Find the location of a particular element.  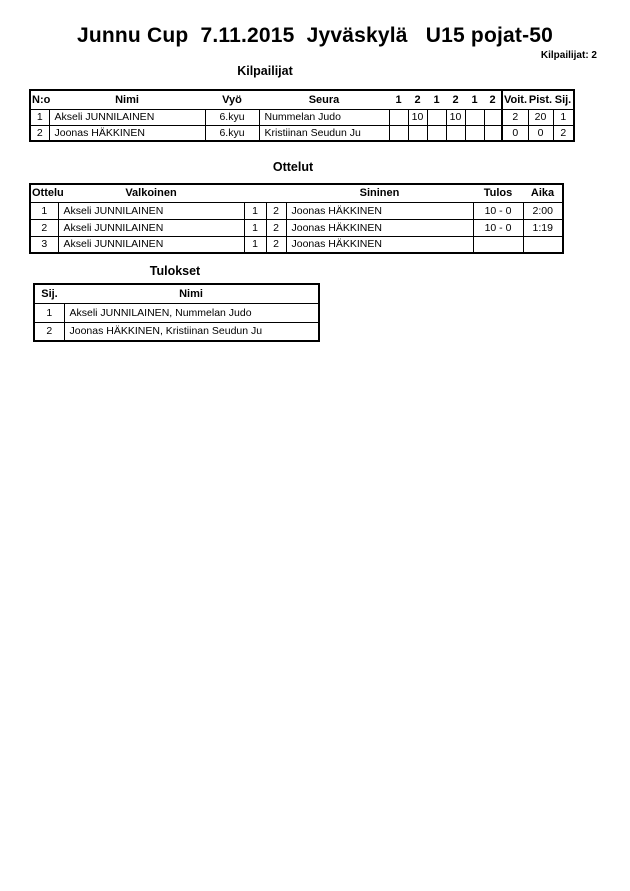

cell-result is located at coordinates (498, 244).